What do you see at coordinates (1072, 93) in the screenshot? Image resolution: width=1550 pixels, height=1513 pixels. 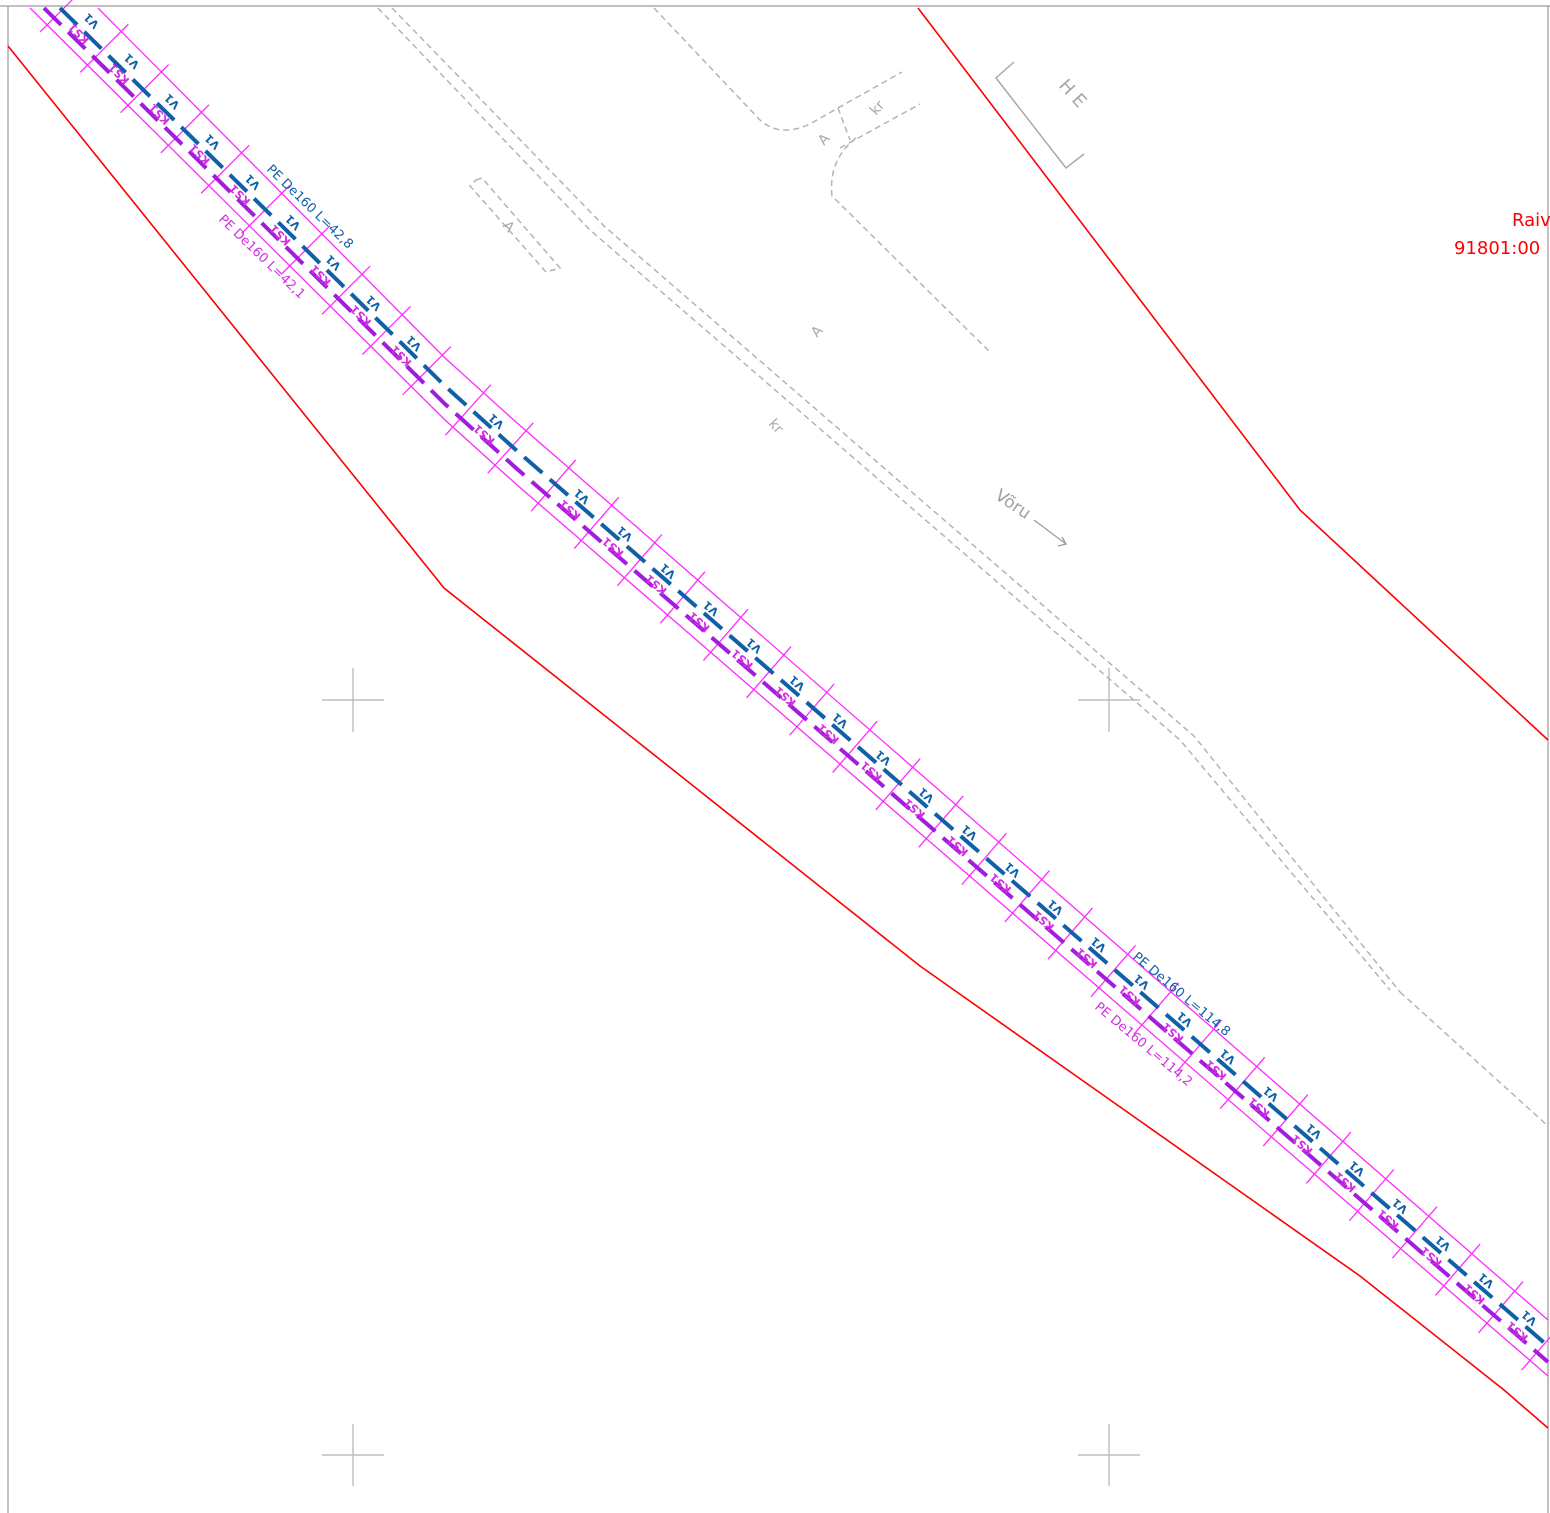 I see `road-label-he: H E` at bounding box center [1072, 93].